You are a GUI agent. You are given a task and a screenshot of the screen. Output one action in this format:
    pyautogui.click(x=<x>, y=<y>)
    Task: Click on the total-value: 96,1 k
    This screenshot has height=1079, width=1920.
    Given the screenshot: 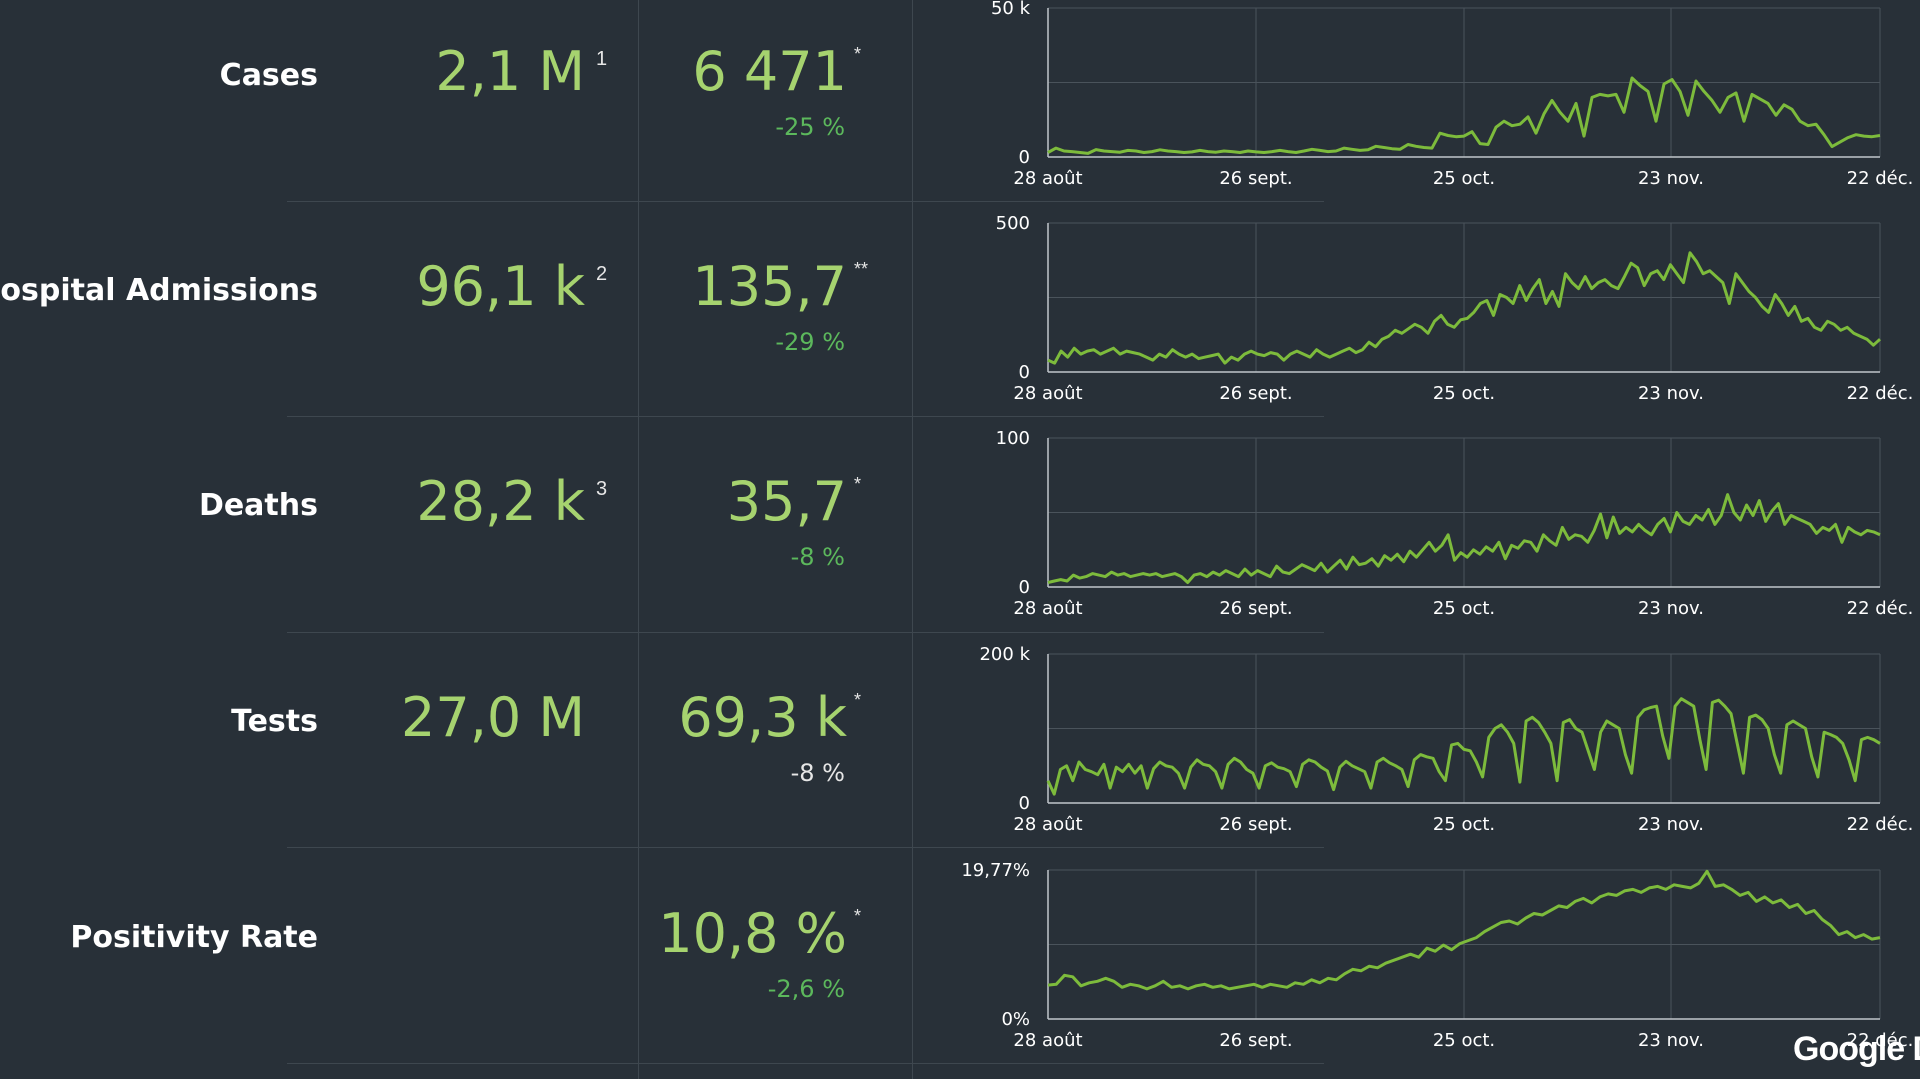 What is the action you would take?
    pyautogui.click(x=500, y=286)
    